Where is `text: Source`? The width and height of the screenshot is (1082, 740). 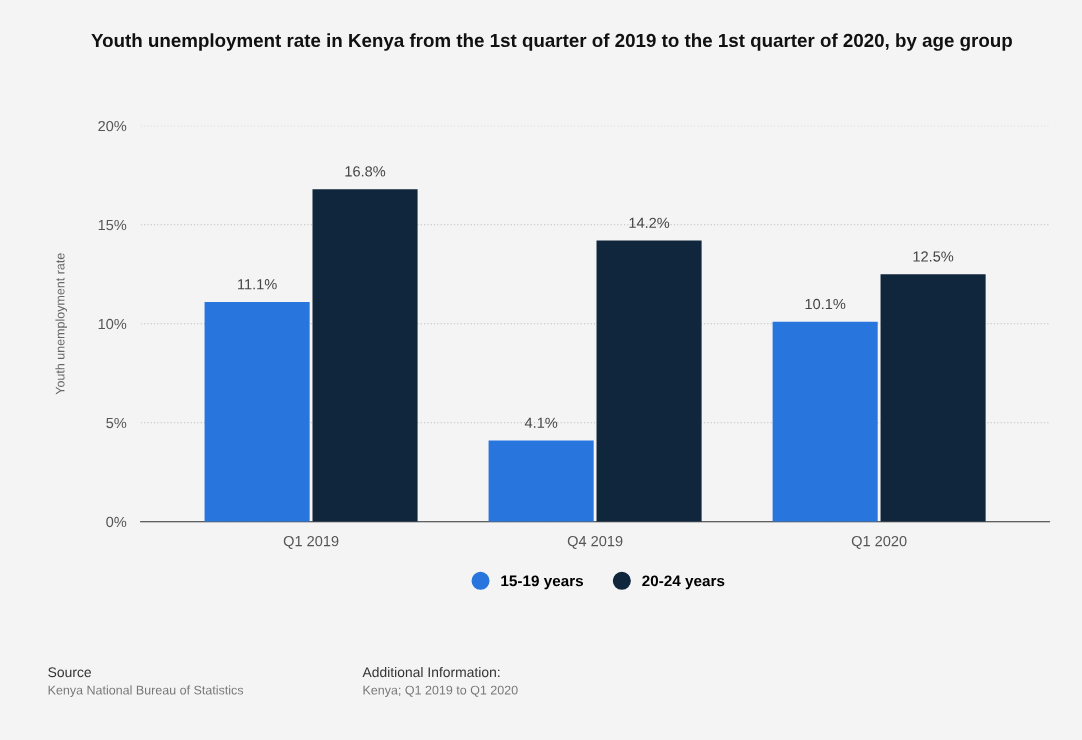
text: Source is located at coordinates (69, 672).